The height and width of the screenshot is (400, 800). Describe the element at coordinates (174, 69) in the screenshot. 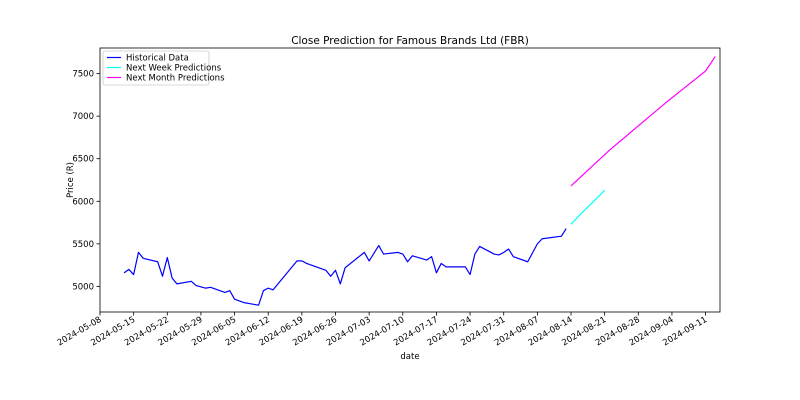

I see `legend-label-1: Next Week Predictions` at that location.